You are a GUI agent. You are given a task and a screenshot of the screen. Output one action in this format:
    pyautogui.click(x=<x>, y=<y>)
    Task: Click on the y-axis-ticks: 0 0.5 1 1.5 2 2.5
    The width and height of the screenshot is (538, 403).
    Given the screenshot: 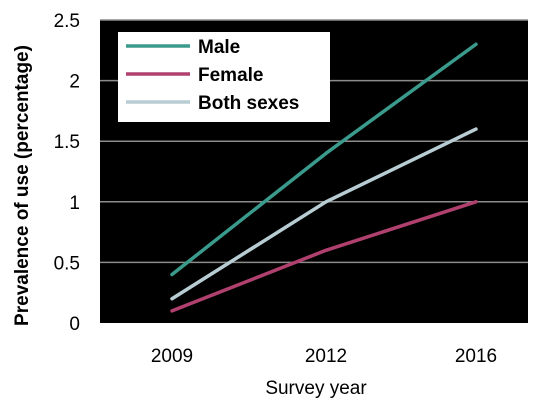 What is the action you would take?
    pyautogui.click(x=67, y=173)
    